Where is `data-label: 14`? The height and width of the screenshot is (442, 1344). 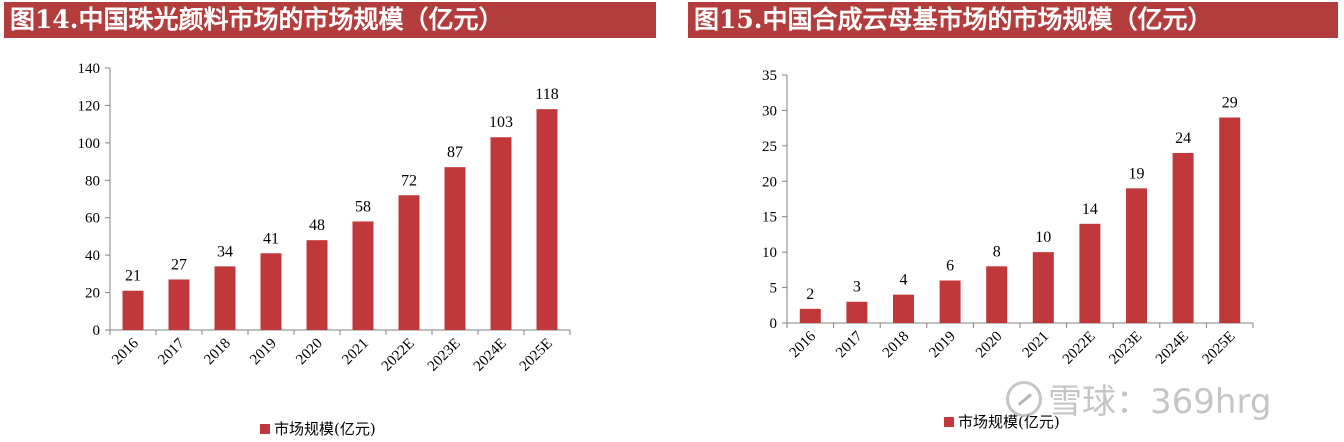
data-label: 14 is located at coordinates (1090, 209).